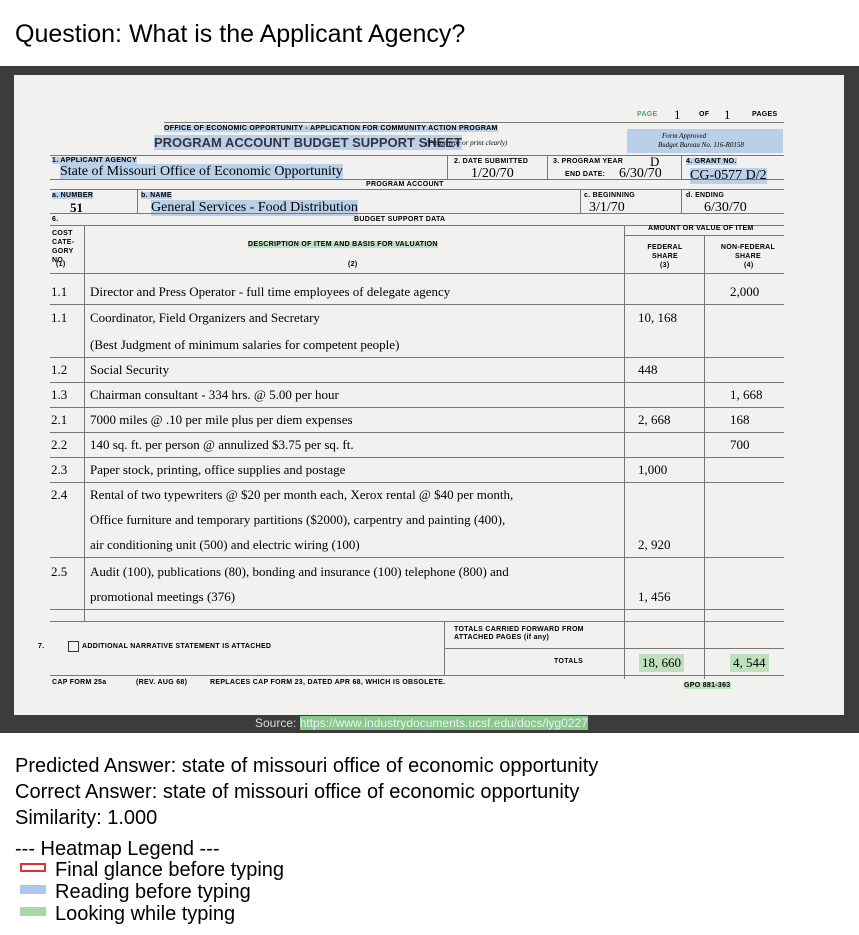 The width and height of the screenshot is (859, 935). I want to click on row-federal-share: 2, 668, so click(654, 419).